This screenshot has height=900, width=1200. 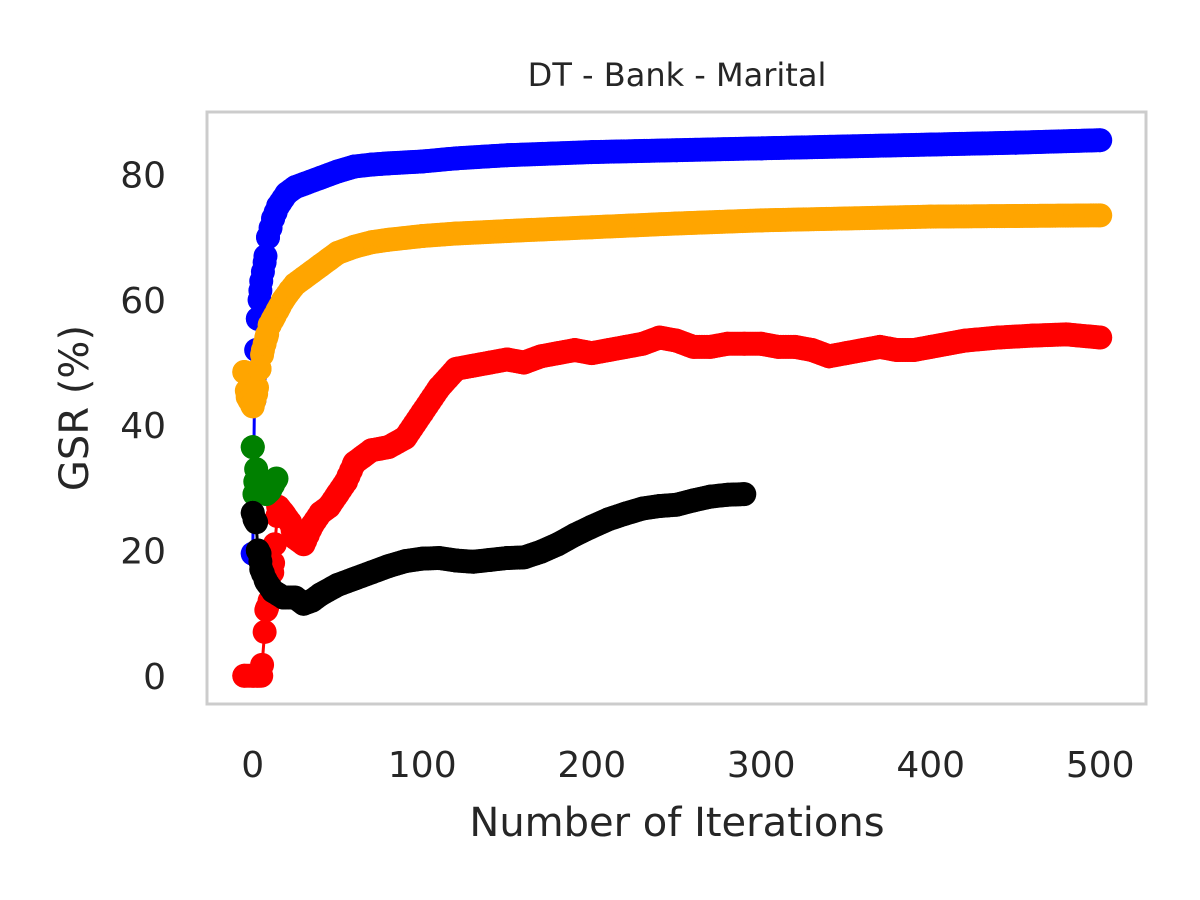 I want to click on y-tick-label: 60, so click(x=143, y=301).